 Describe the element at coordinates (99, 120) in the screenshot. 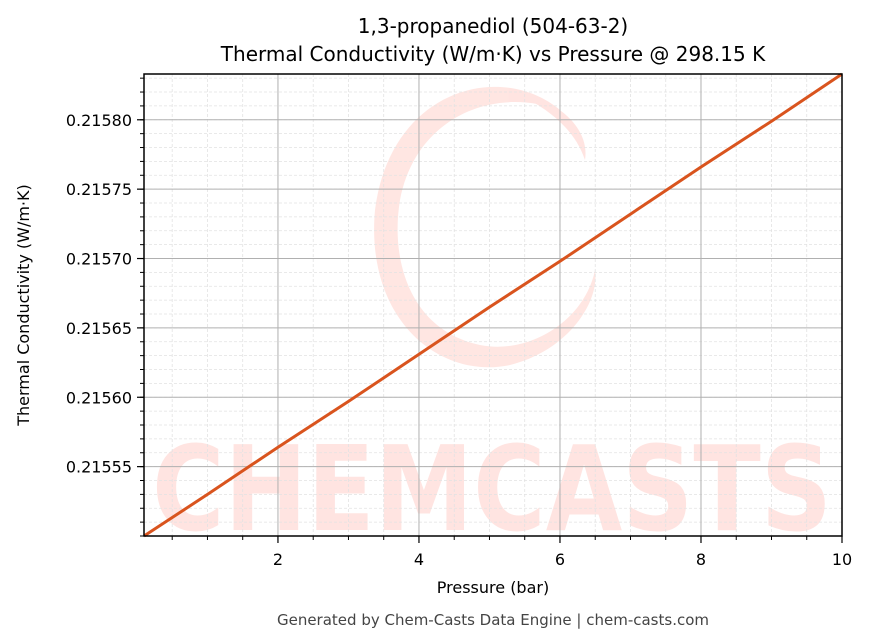

I see `y-tick-label: 0.21580` at that location.